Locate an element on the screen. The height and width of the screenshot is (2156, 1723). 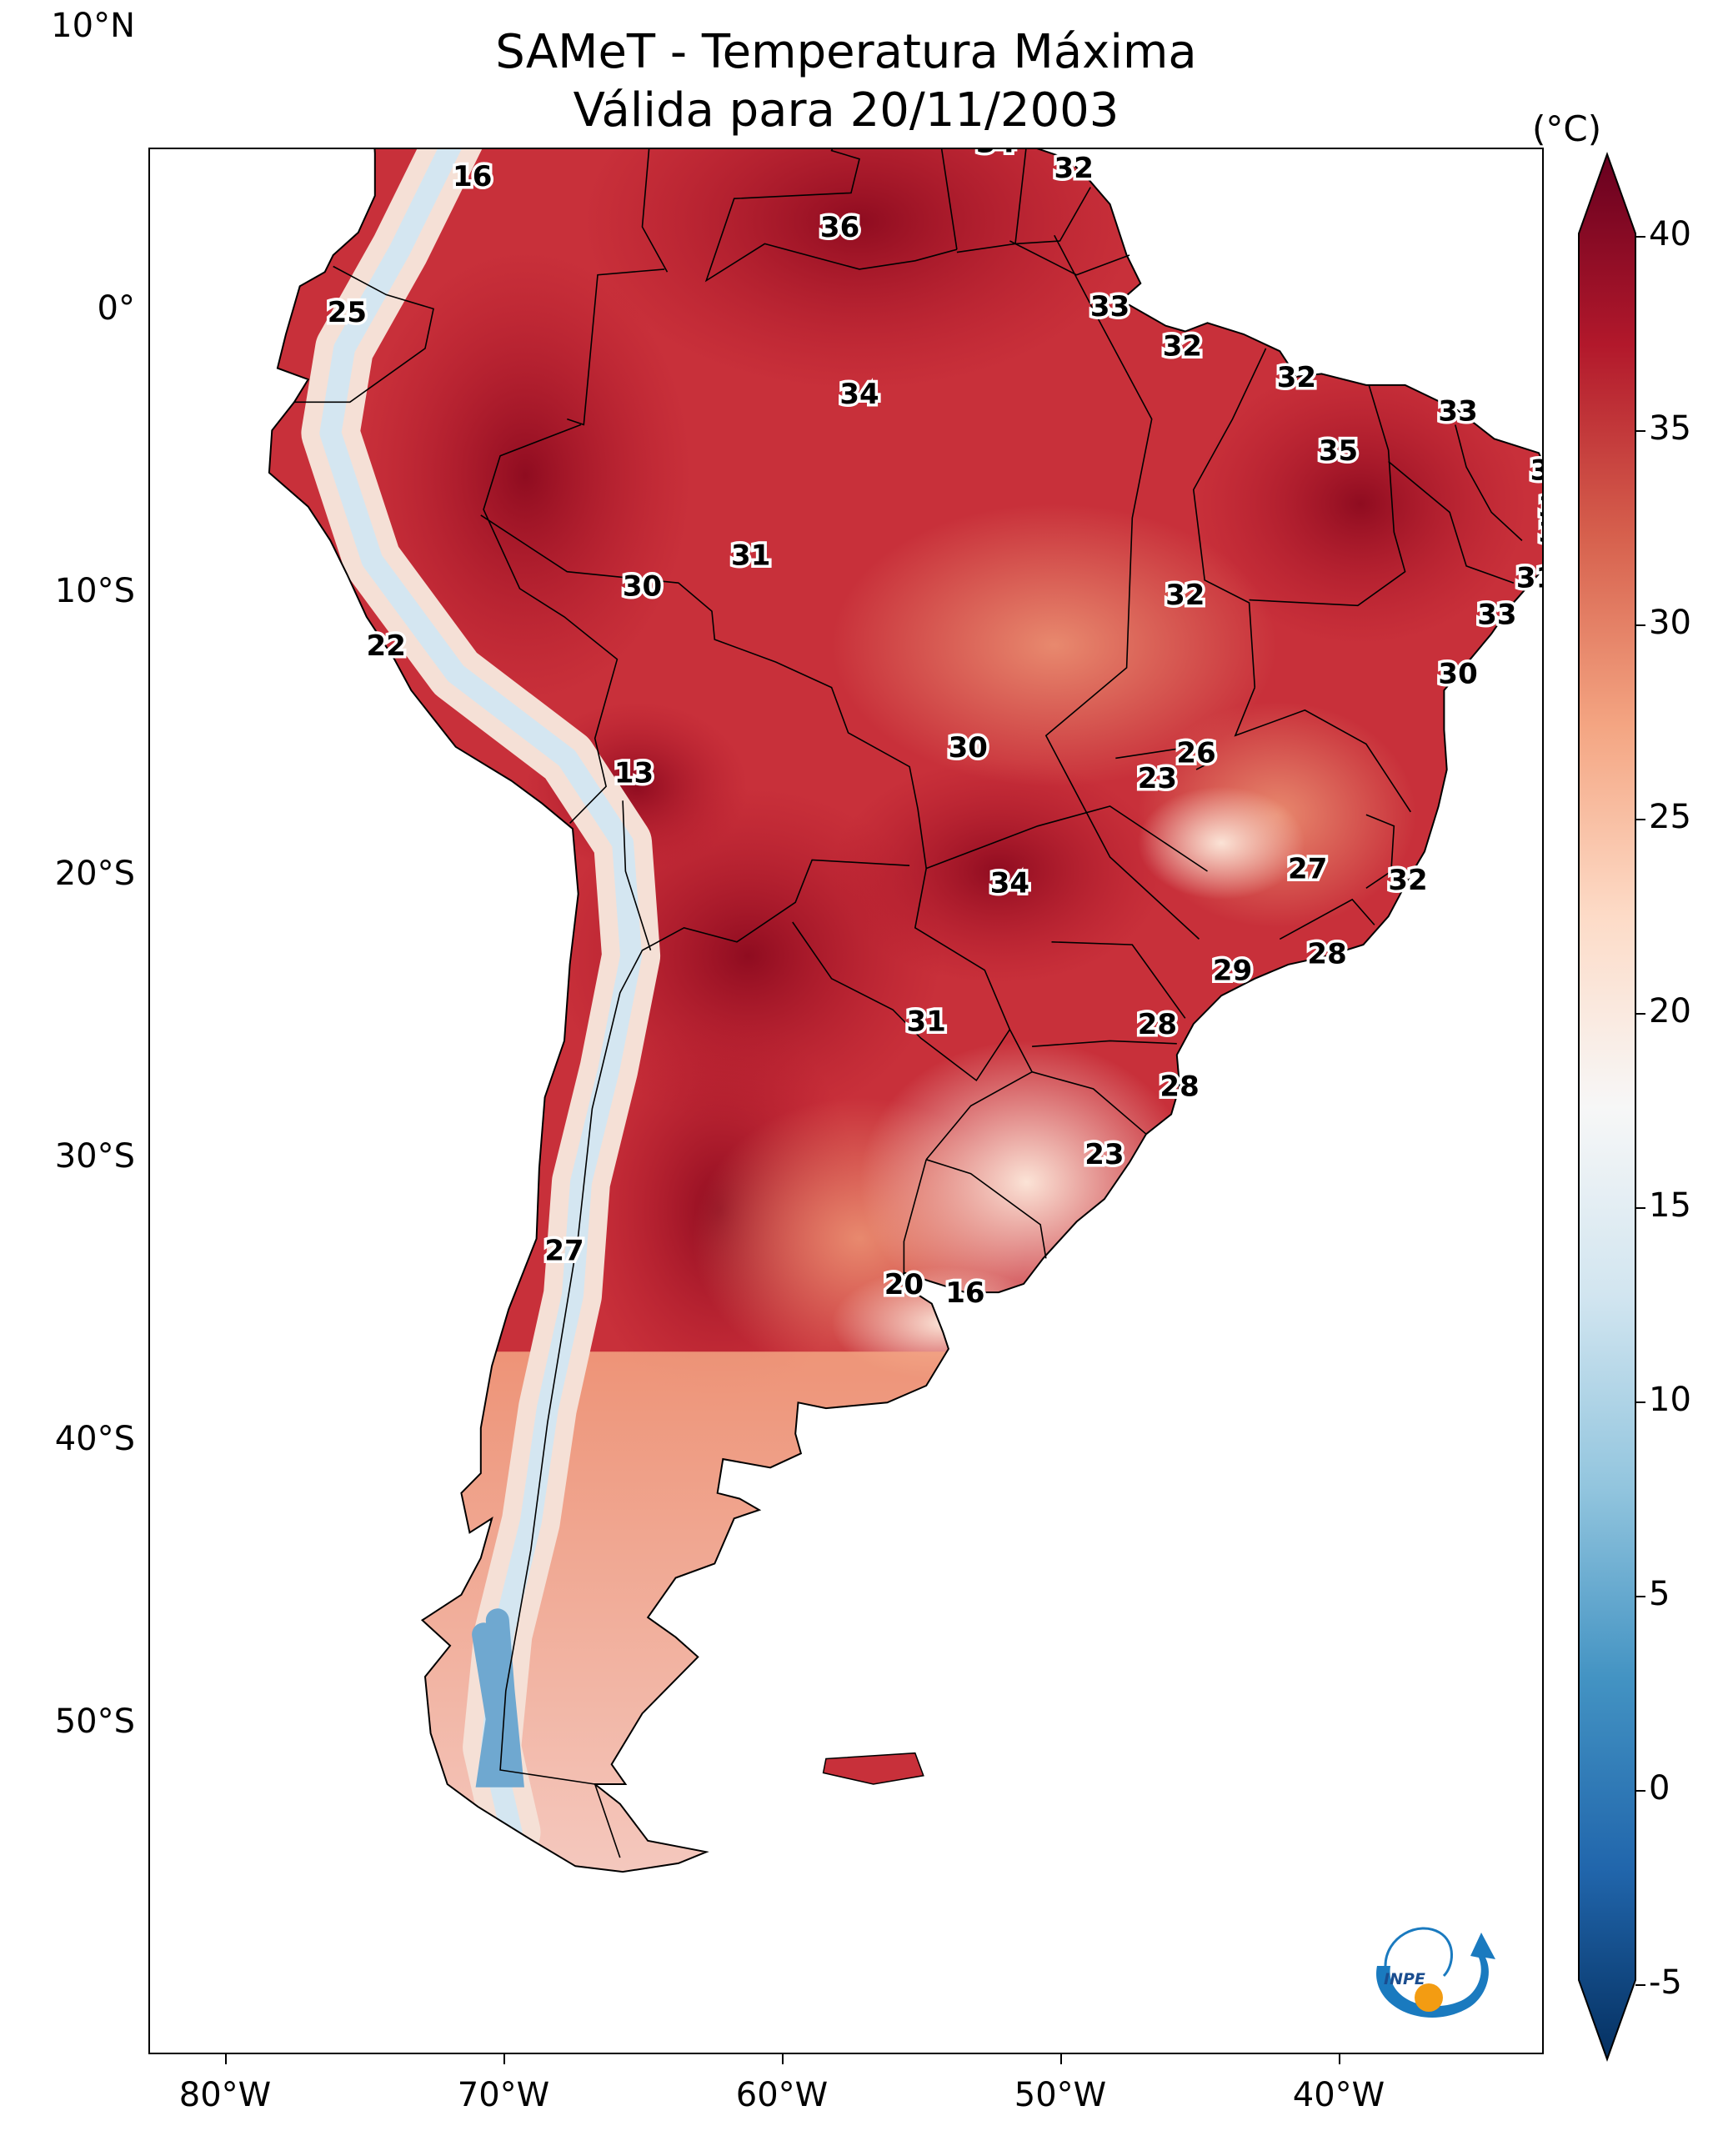
map-title-line-1: SAMeT - Temperatura Máxima is located at coordinates (846, 52).